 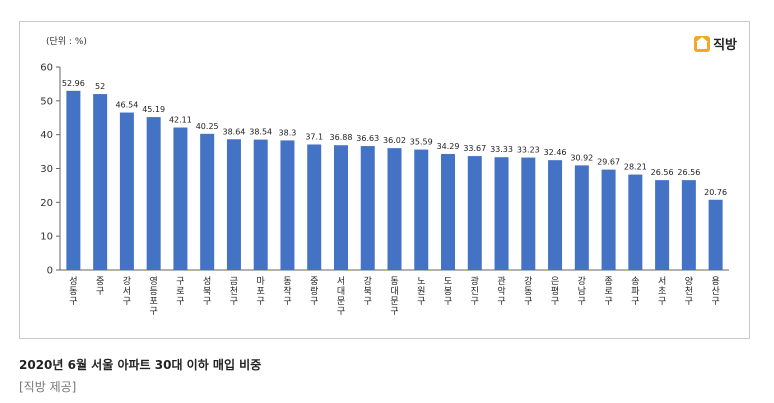 I want to click on bar-value-label: 52, so click(x=100, y=86).